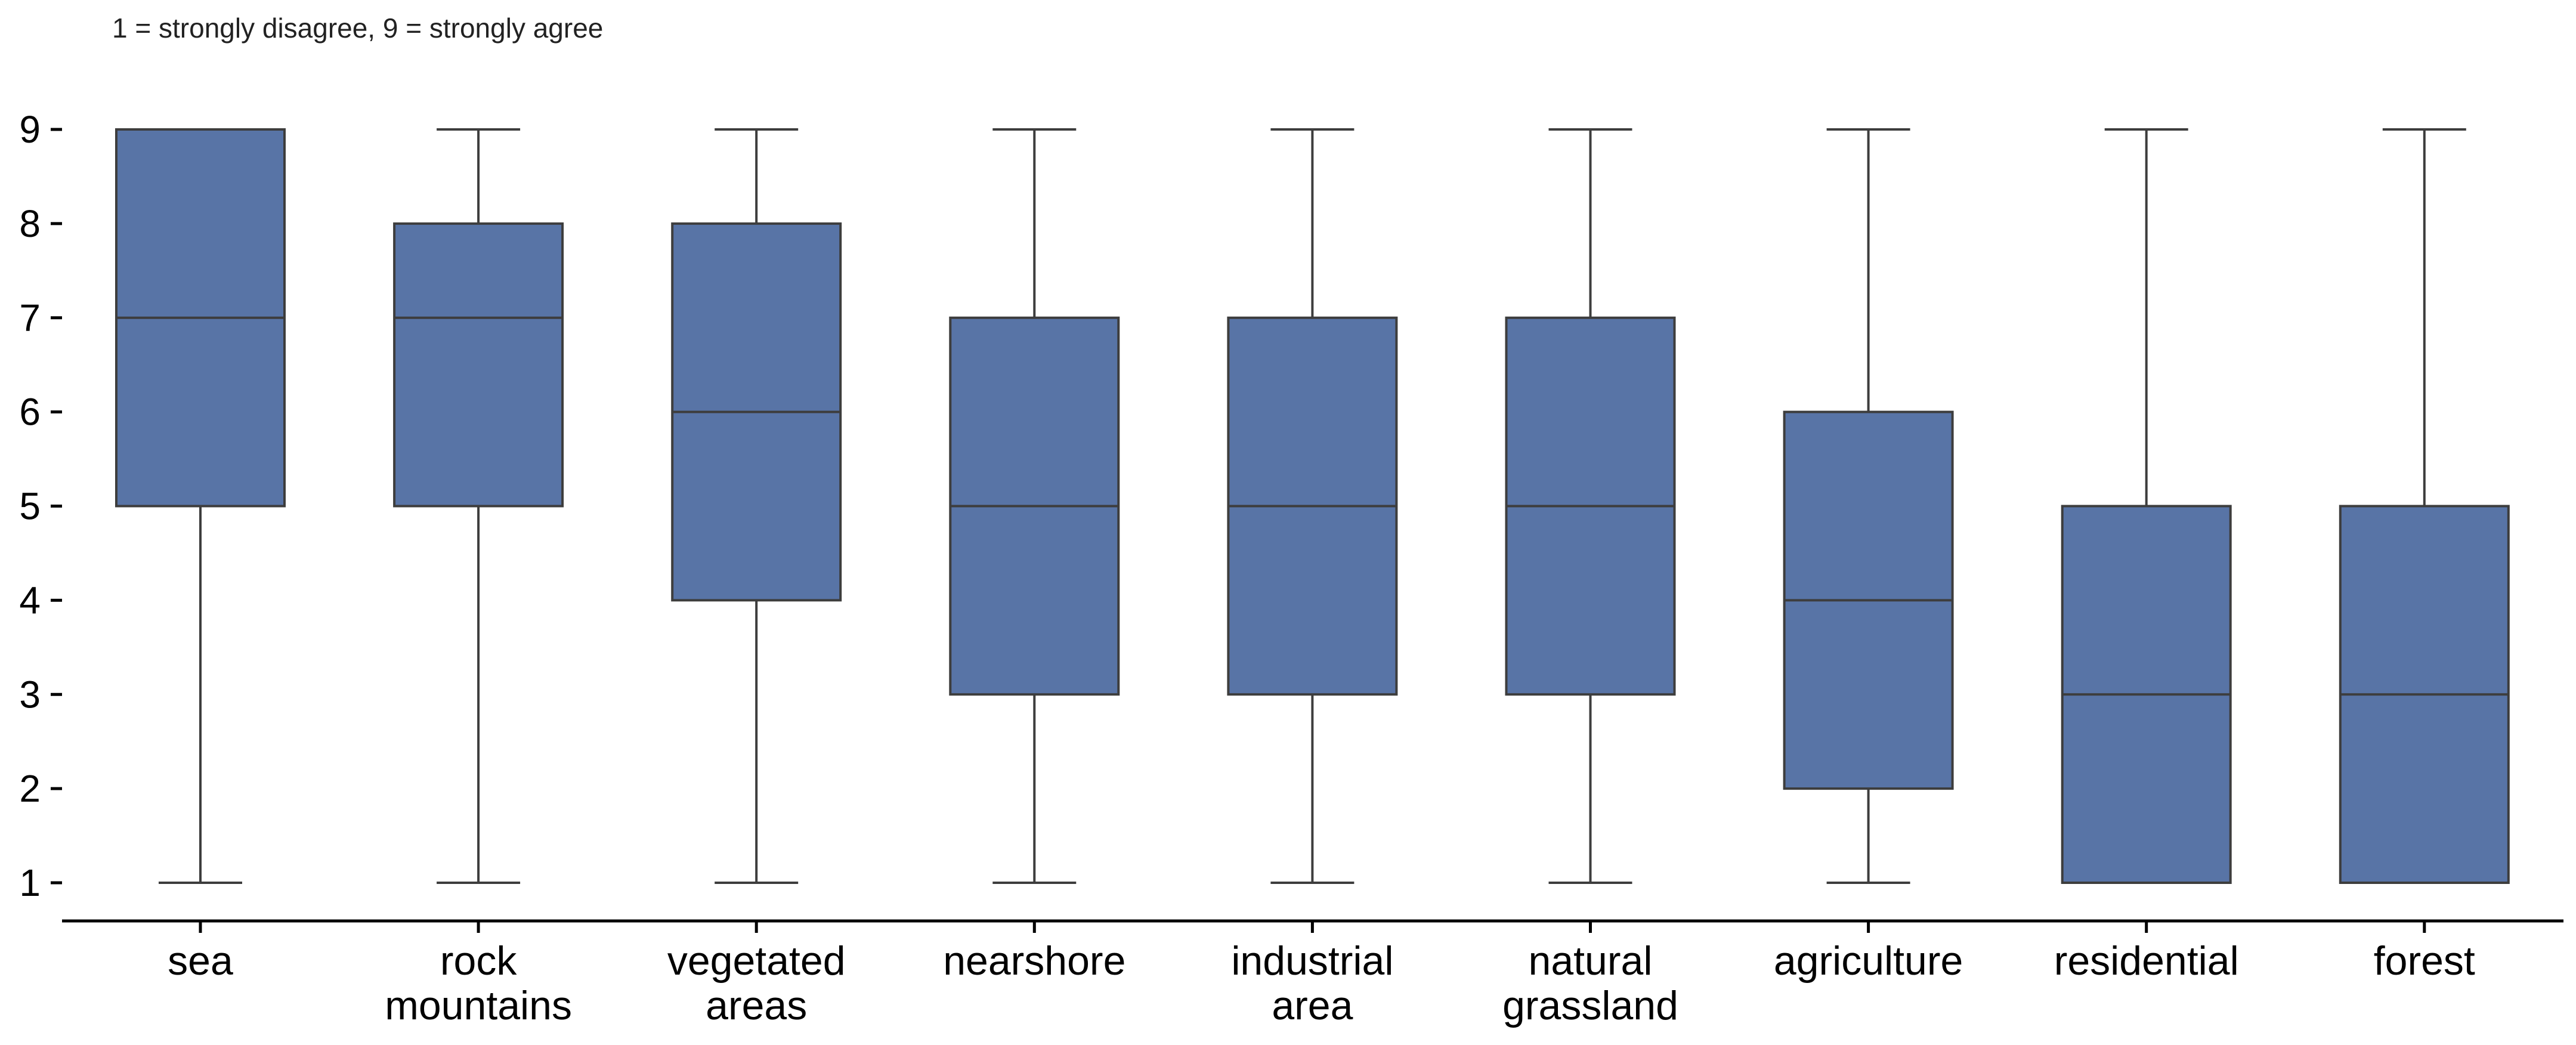 The width and height of the screenshot is (2576, 1045). I want to click on box-group: residential, so click(2146, 556).